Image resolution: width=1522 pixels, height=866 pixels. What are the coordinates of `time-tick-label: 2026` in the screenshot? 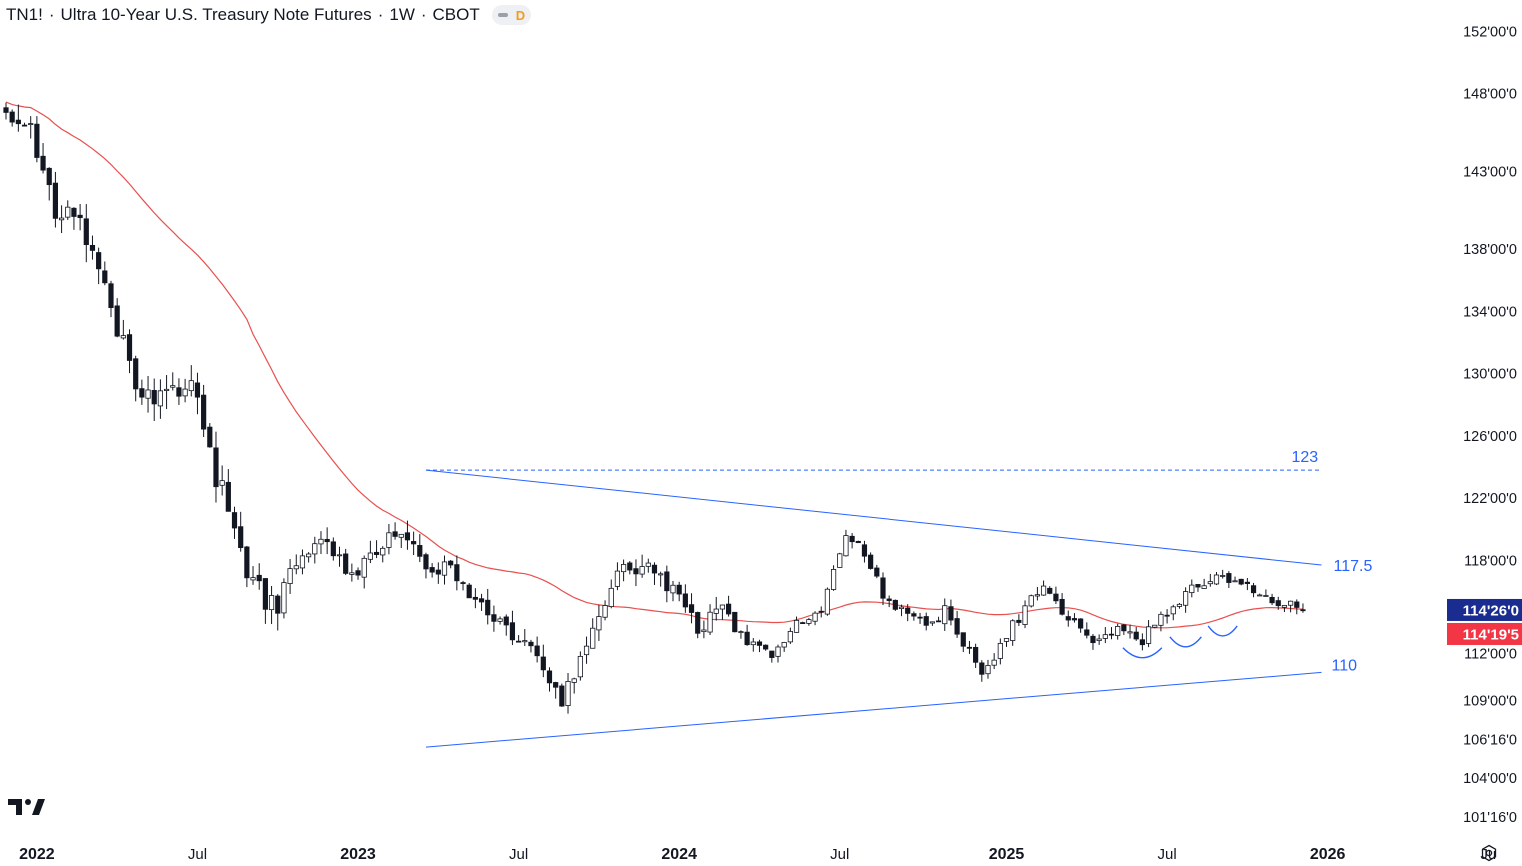 It's located at (1328, 854).